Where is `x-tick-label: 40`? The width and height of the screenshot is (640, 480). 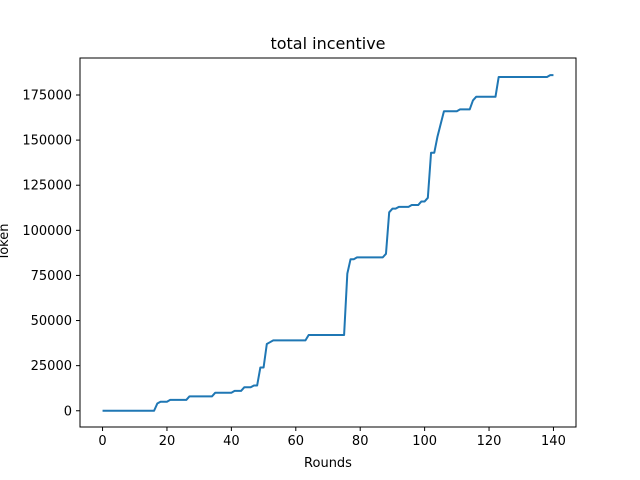 x-tick-label: 40 is located at coordinates (231, 441).